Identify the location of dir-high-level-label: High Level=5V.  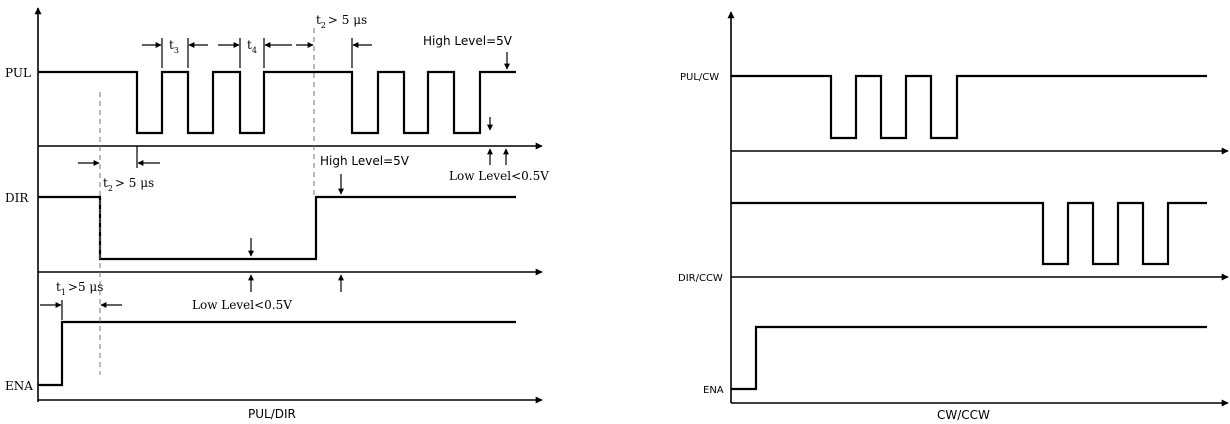
(365, 161).